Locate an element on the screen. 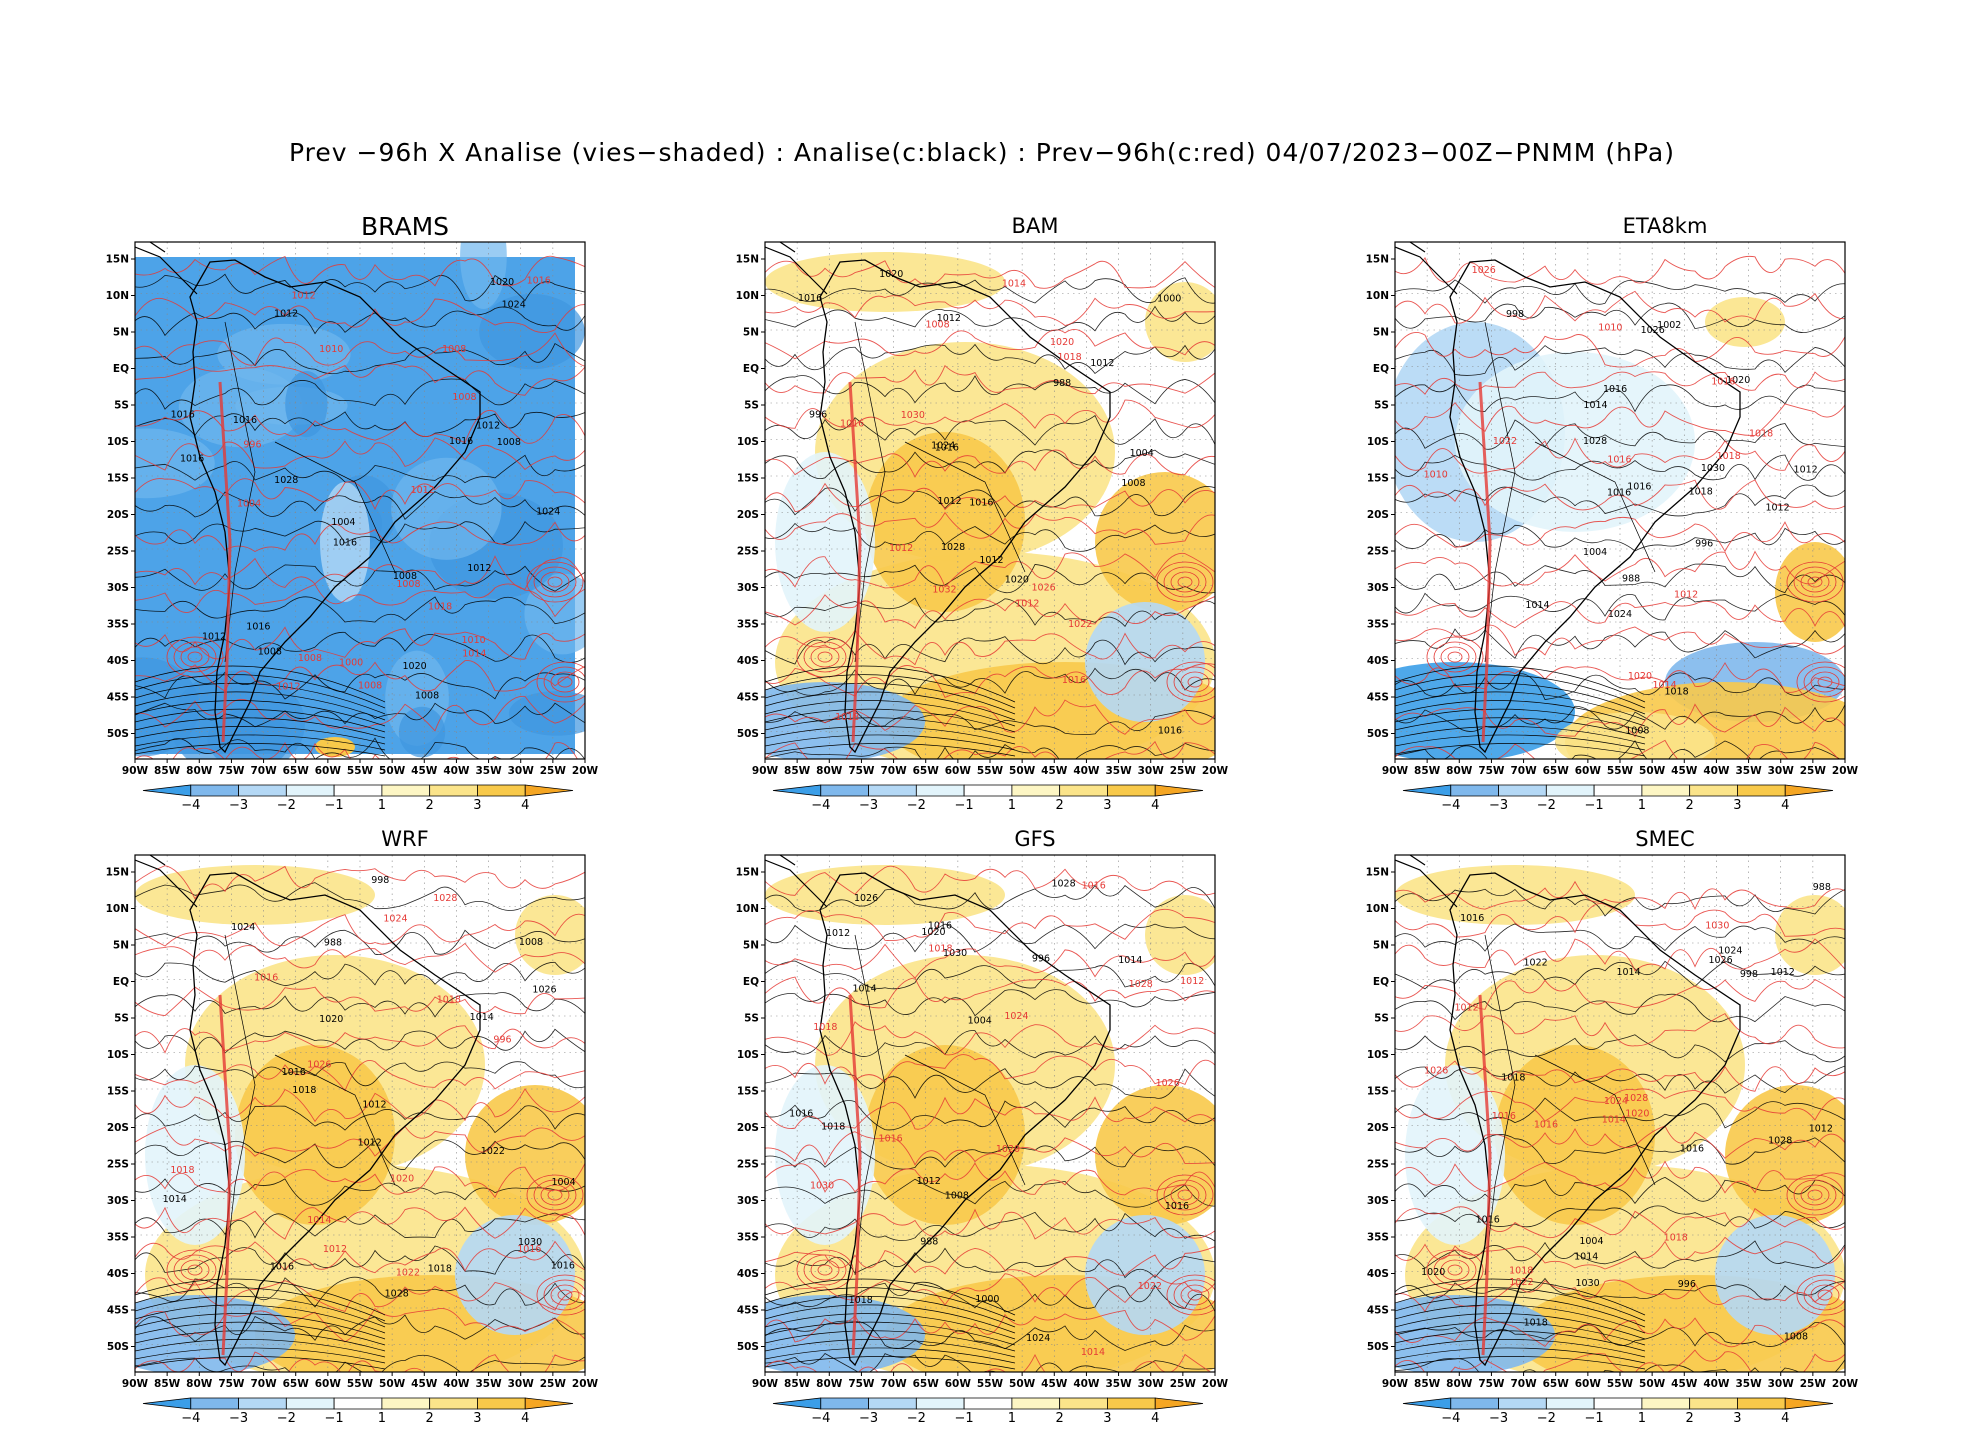 This screenshot has width=1964, height=1448. contour-label-red: 1032 is located at coordinates (944, 590).